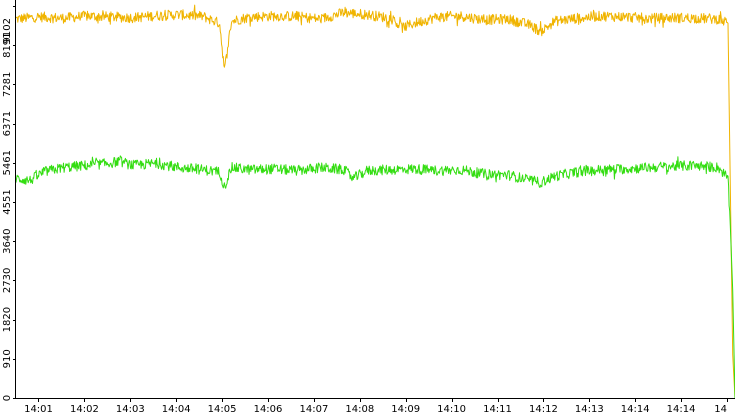 Image resolution: width=735 pixels, height=420 pixels. What do you see at coordinates (222, 409) in the screenshot?
I see `x-tick-label: 14:05` at bounding box center [222, 409].